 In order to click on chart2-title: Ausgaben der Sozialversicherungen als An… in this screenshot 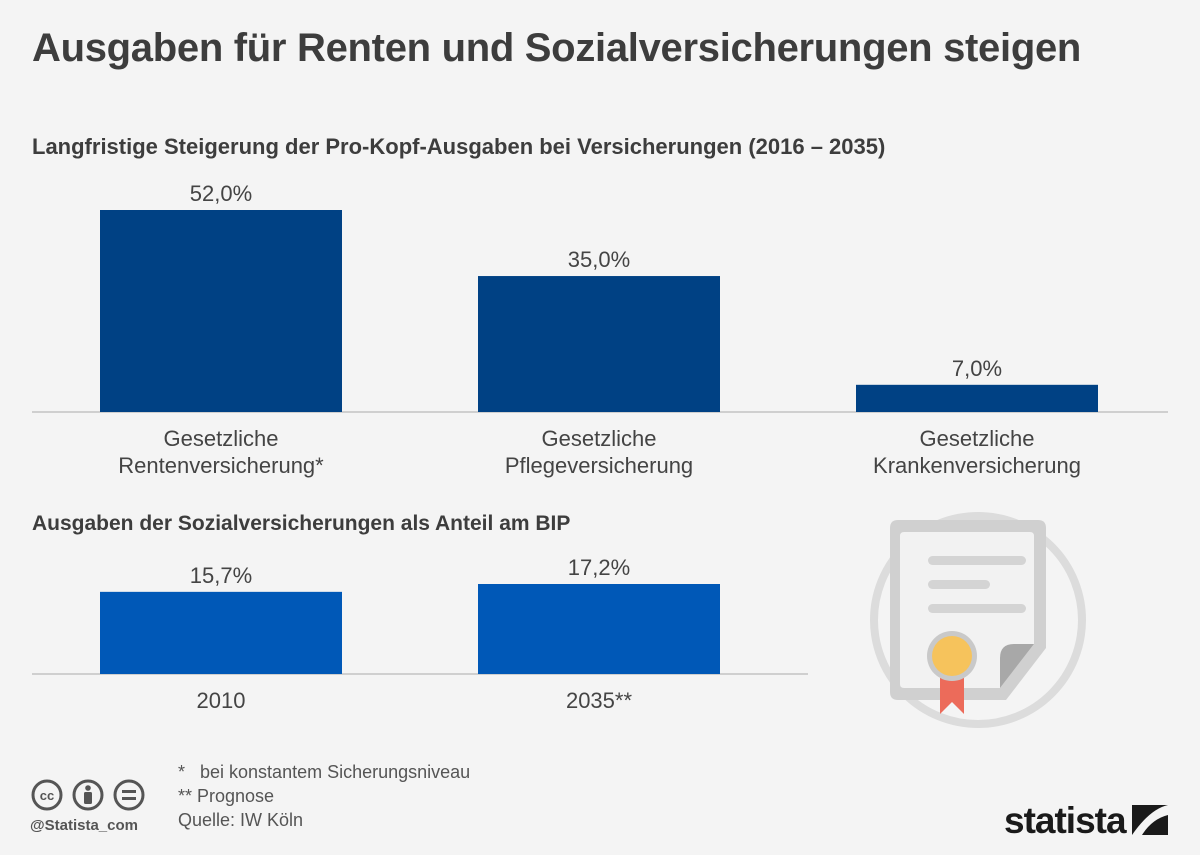, I will do `click(301, 523)`.